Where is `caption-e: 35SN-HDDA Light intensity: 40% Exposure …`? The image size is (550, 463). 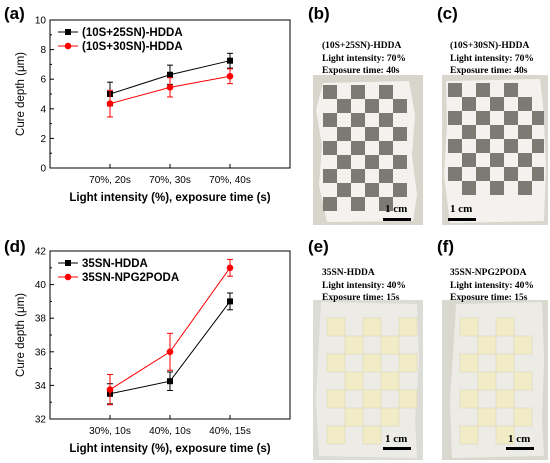 caption-e: 35SN-HDDA Light intensity: 40% Exposure … is located at coordinates (364, 286).